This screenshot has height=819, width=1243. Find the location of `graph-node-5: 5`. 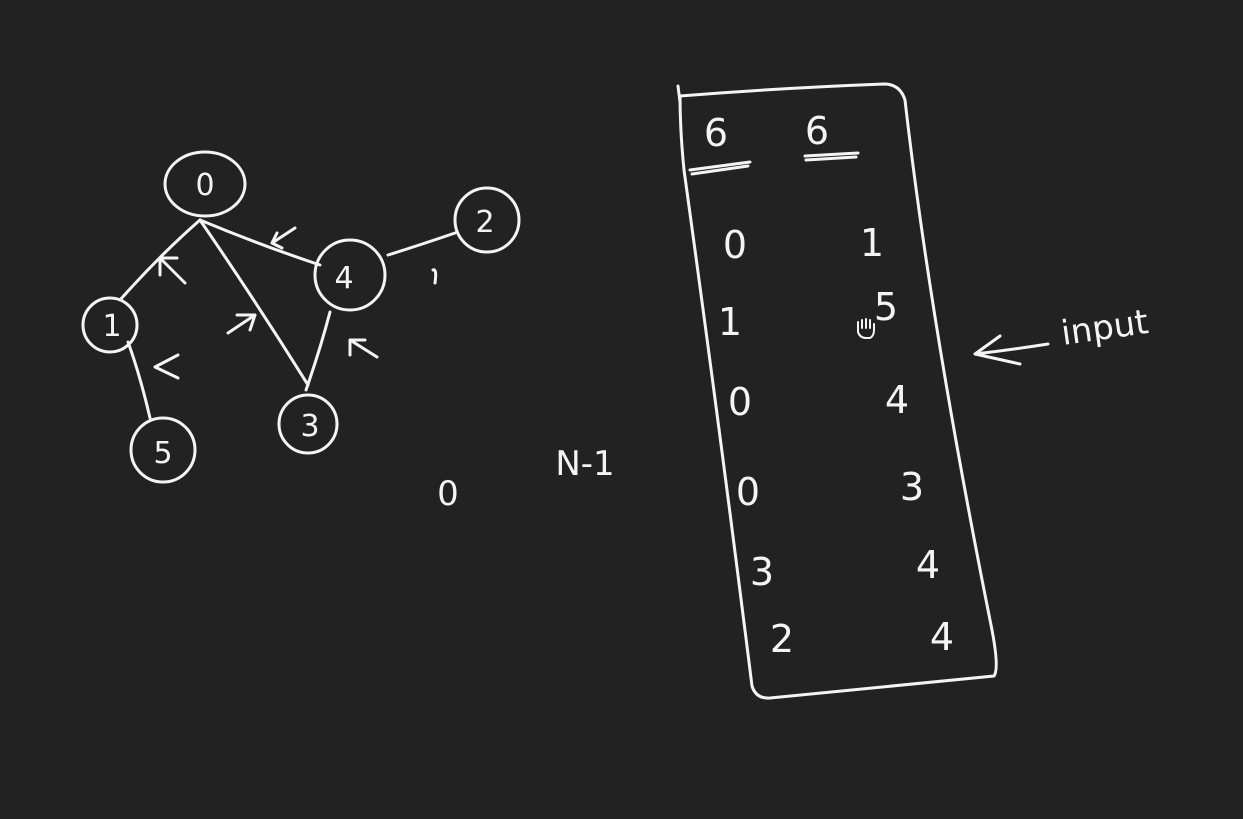

graph-node-5: 5 is located at coordinates (163, 450).